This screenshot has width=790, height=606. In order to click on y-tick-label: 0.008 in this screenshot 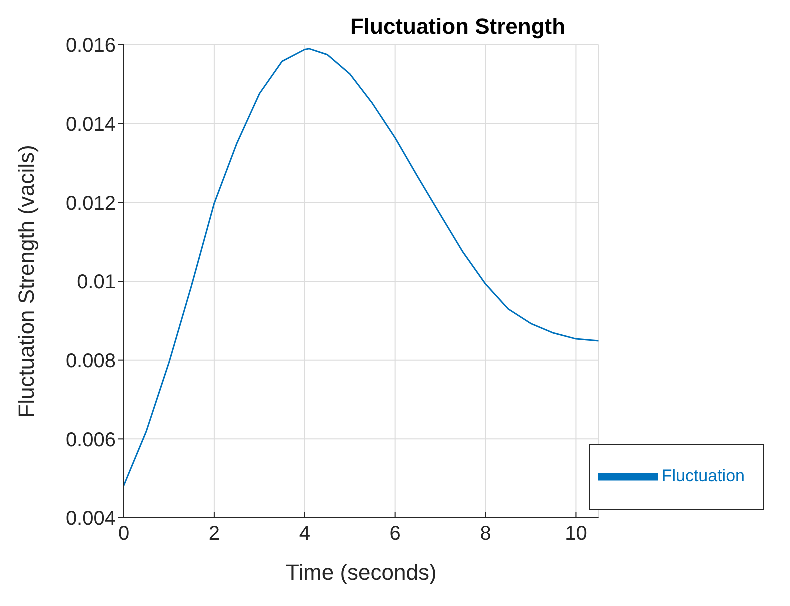, I will do `click(91, 361)`.